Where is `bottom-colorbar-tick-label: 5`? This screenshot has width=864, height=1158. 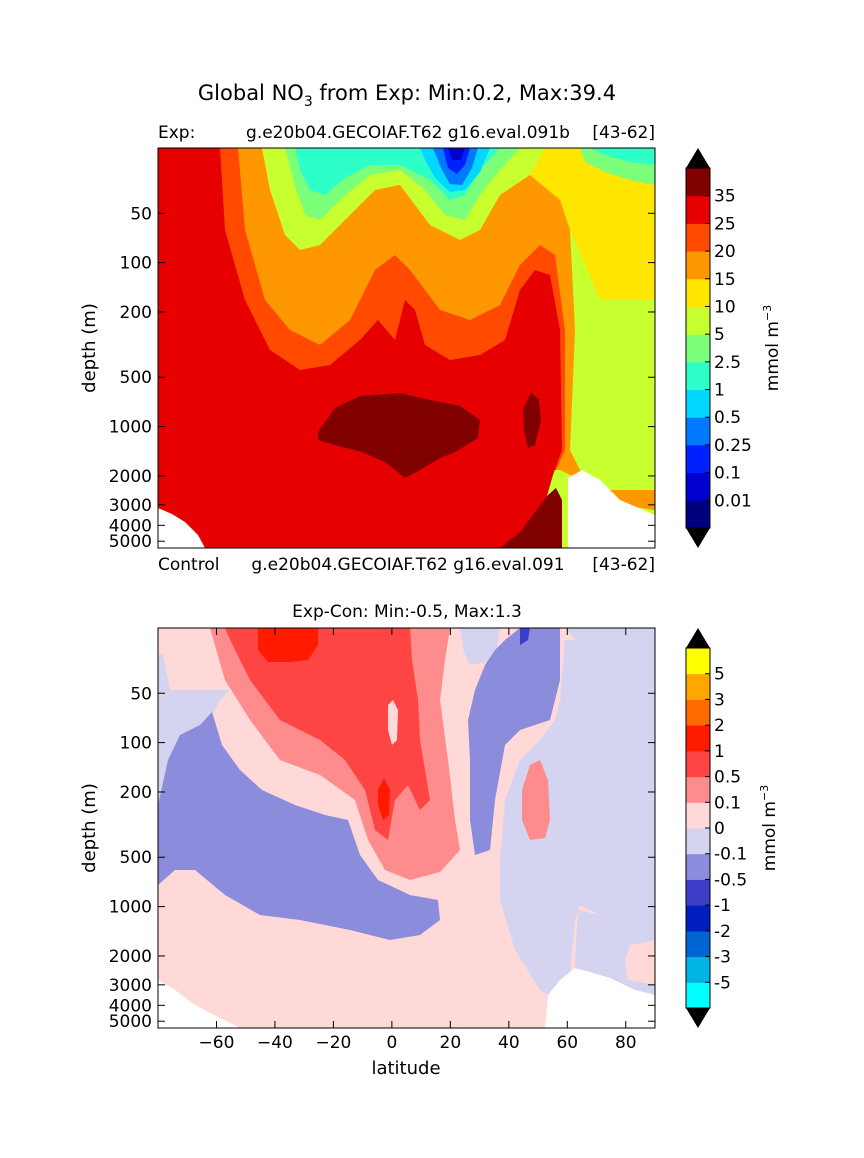 bottom-colorbar-tick-label: 5 is located at coordinates (719, 675).